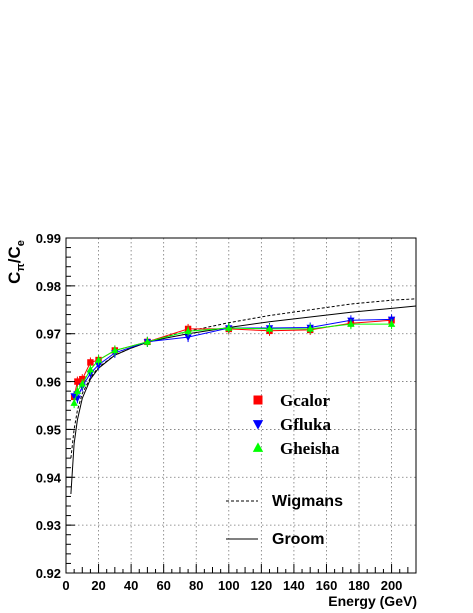  I want to click on y-axis-title: Cπ/Ce, so click(16, 262).